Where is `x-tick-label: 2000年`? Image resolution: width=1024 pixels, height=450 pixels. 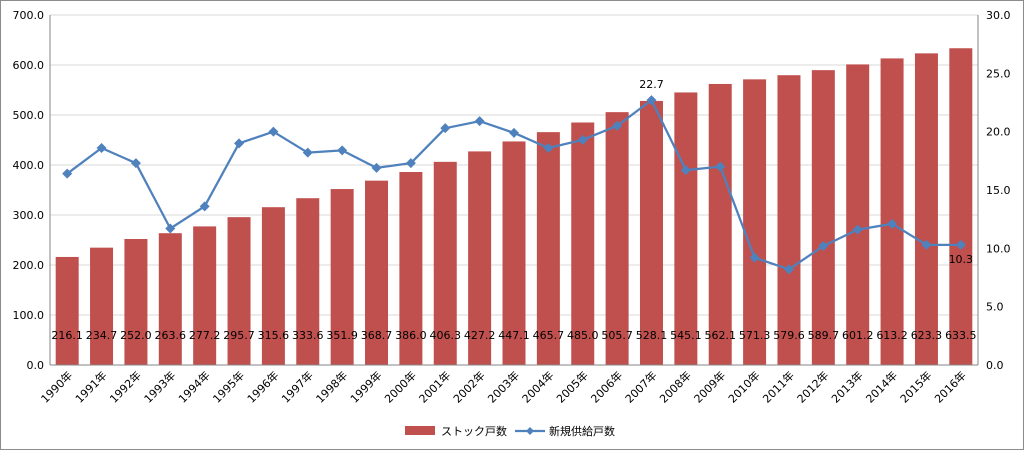
x-tick-label: 2000年 is located at coordinates (400, 386).